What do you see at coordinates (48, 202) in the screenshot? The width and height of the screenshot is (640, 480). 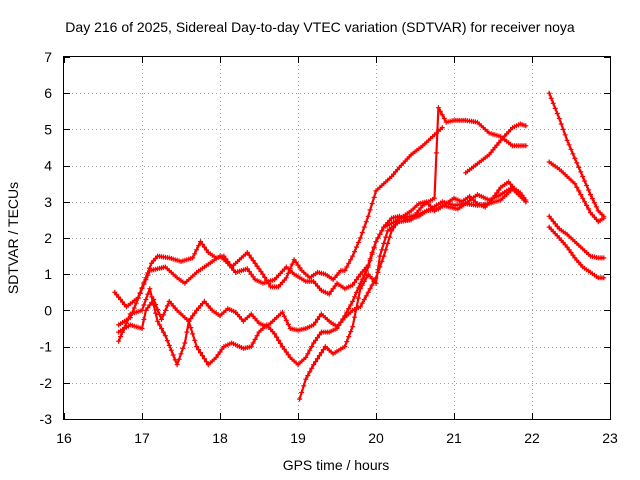 I see `y-tick-label: 3` at bounding box center [48, 202].